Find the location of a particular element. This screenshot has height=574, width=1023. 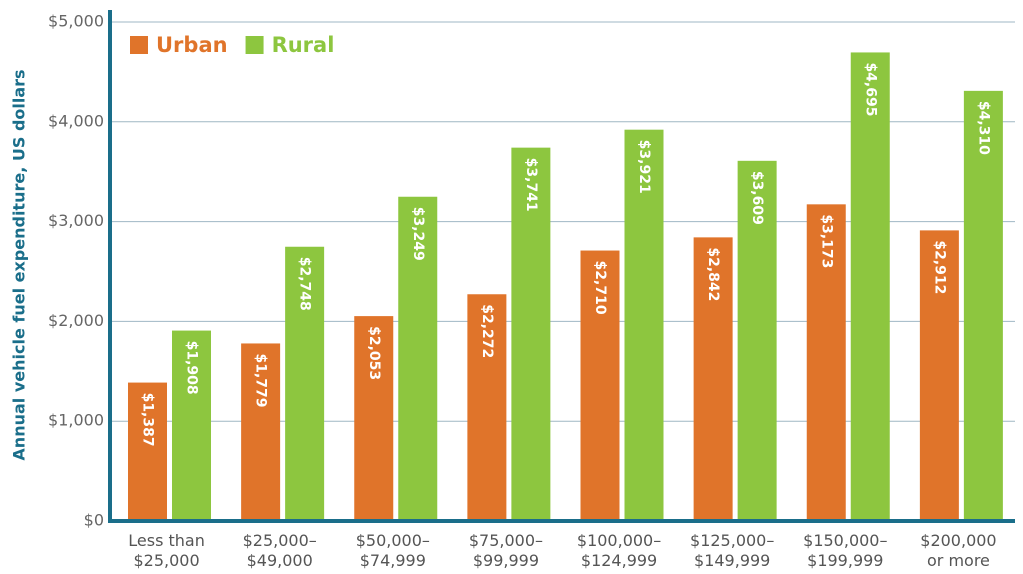

value-label: $3,741 is located at coordinates (531, 185).